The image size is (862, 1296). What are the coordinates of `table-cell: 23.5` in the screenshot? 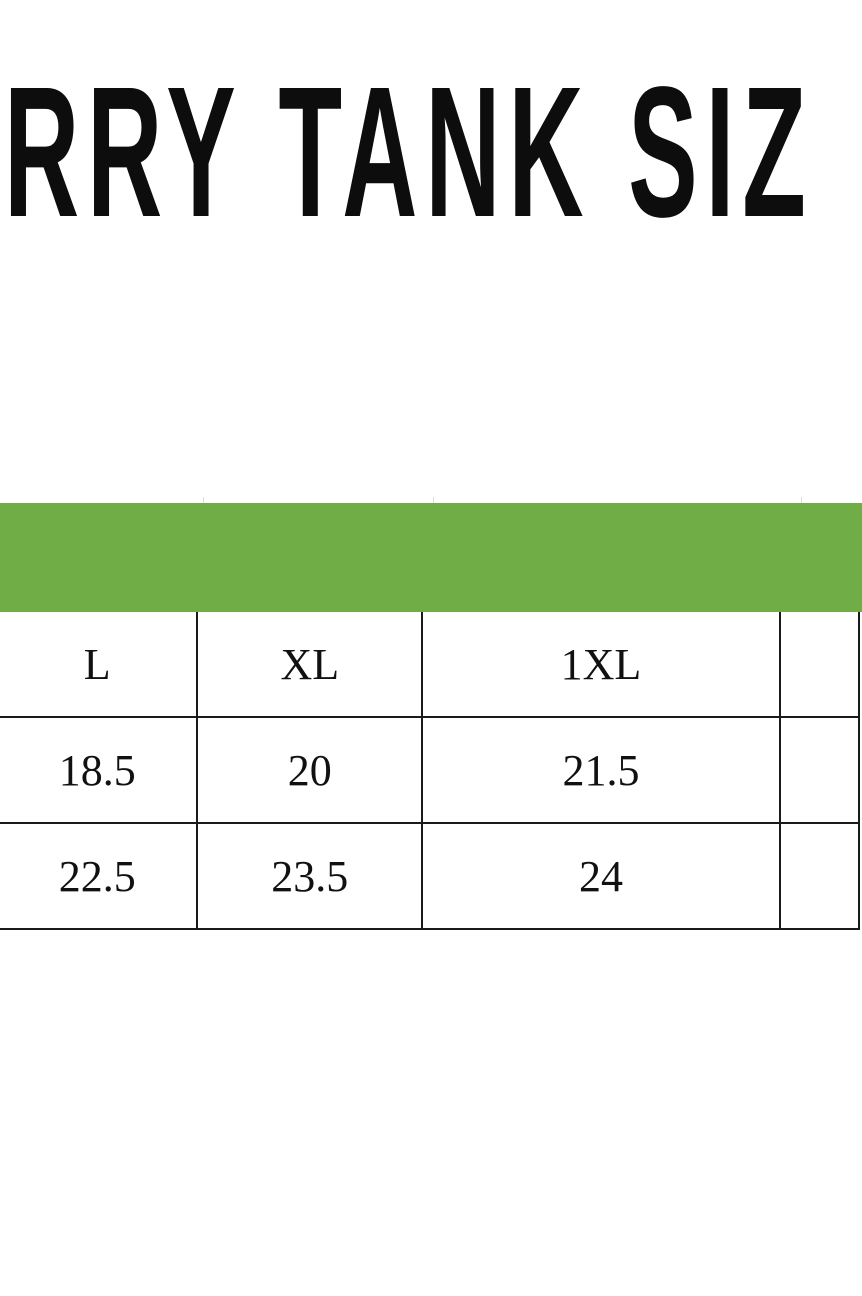 It's located at (310, 876).